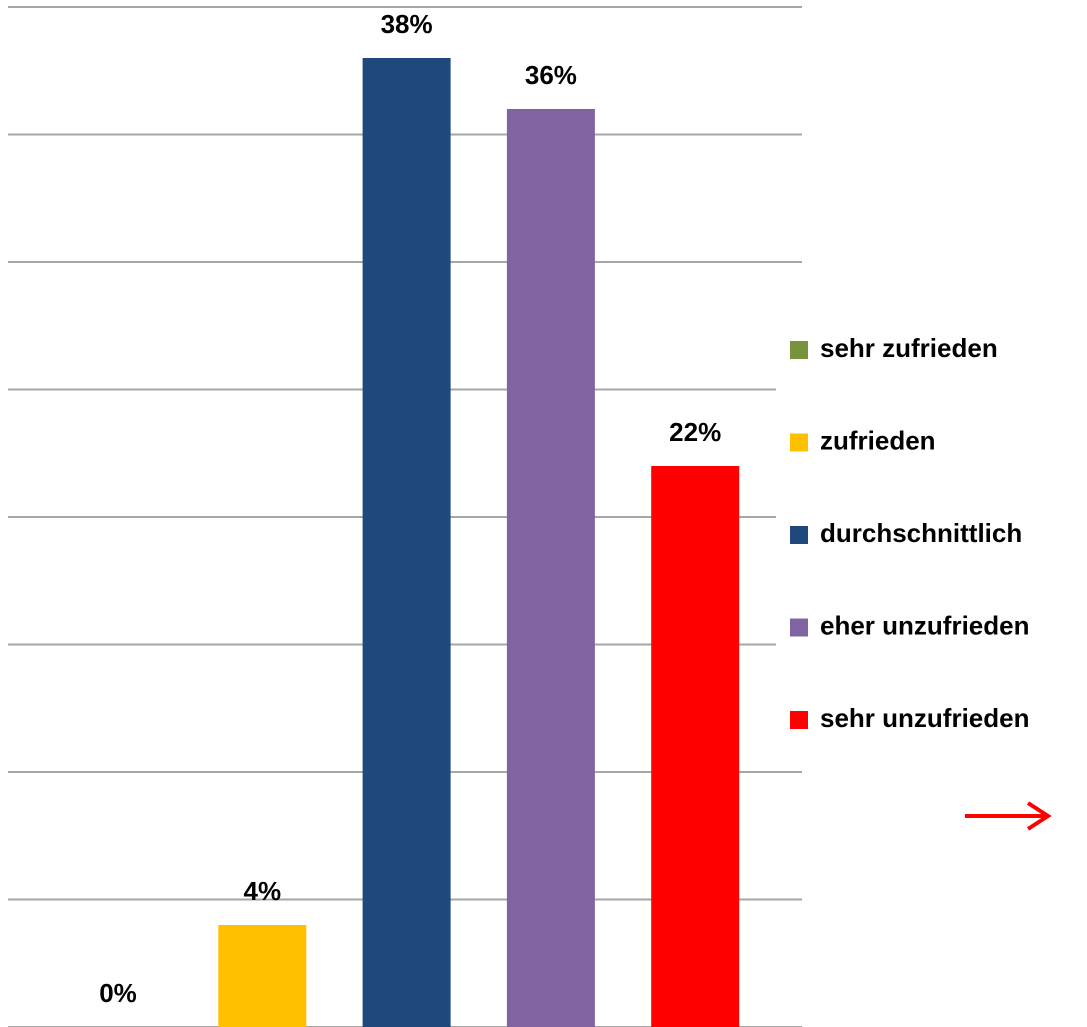 Image resolution: width=1087 pixels, height=1027 pixels. I want to click on legend-label: sehr zufrieden, so click(909, 348).